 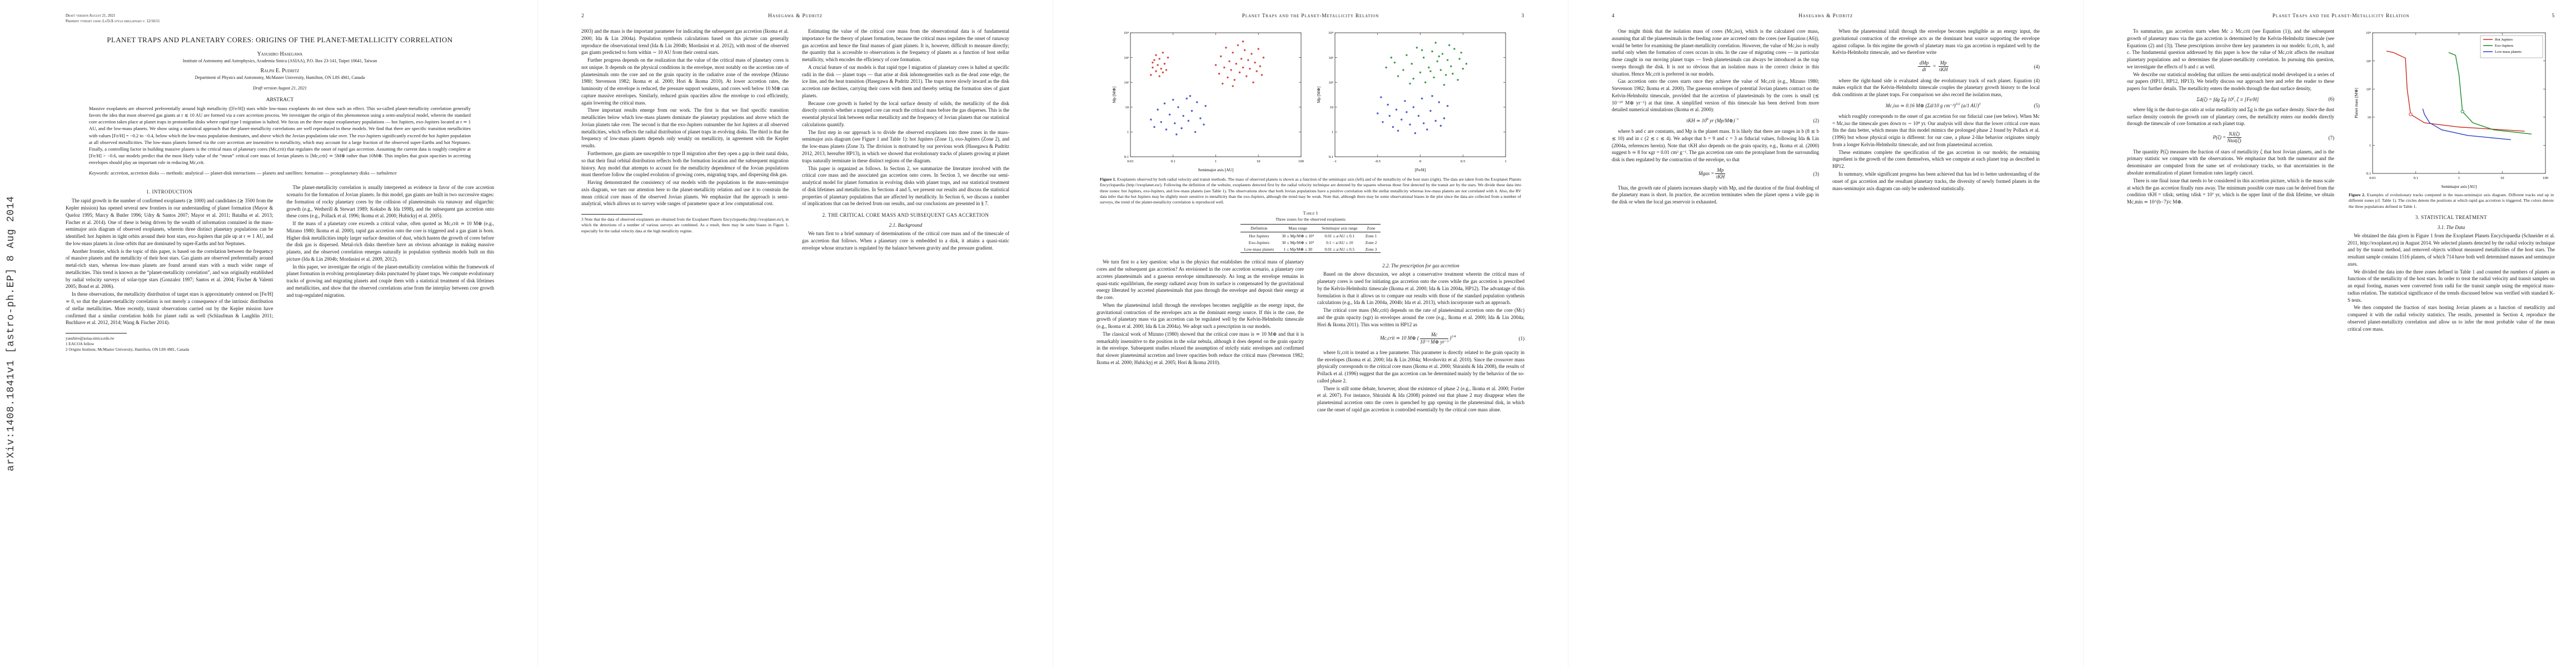 I want to click on page2-running-head: 2 Hasegawa & Pudritz, so click(x=795, y=16).